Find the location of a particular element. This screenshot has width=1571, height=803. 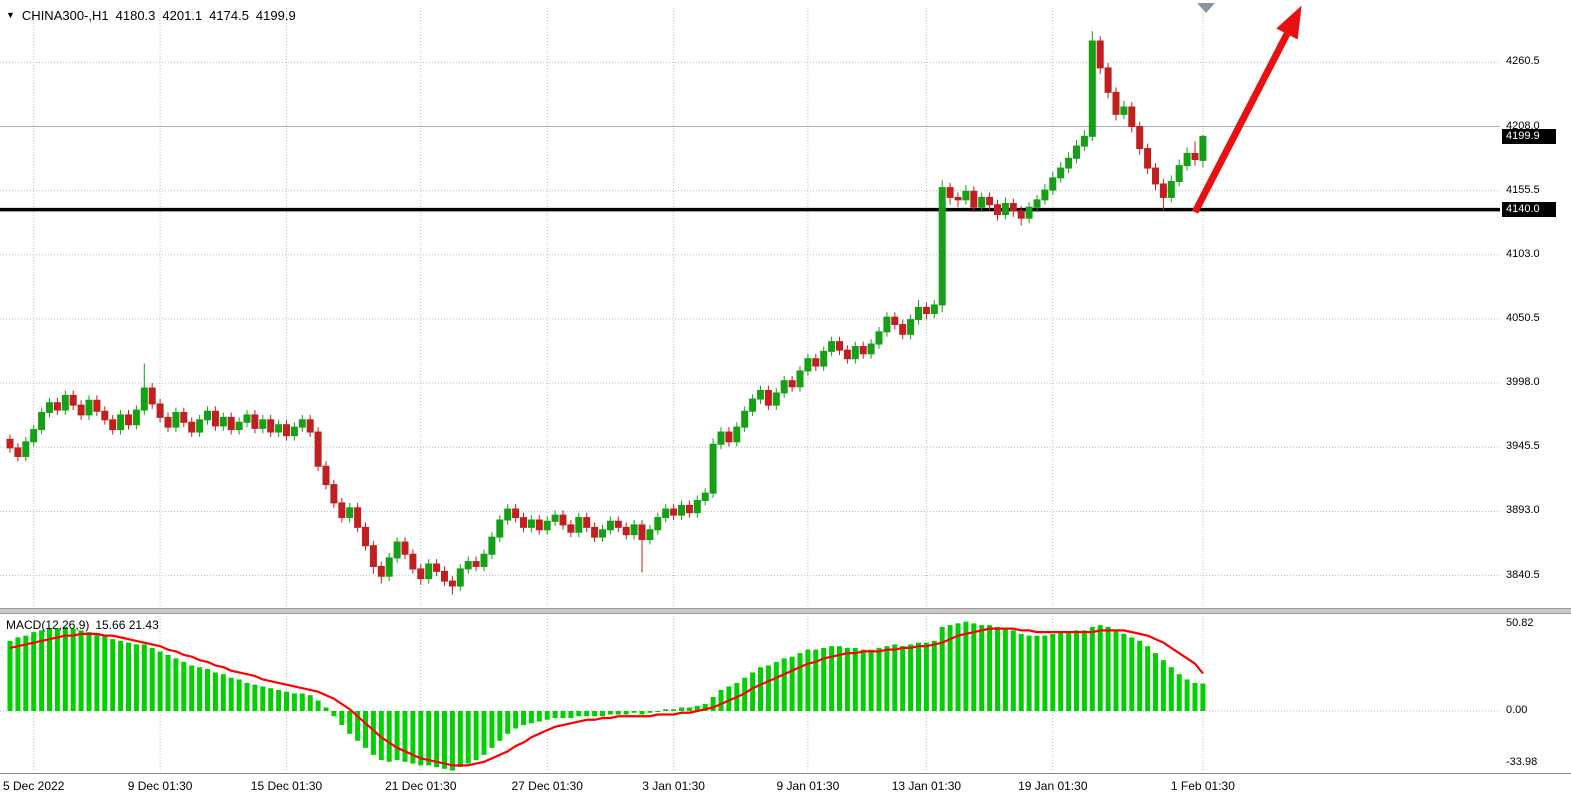

price-axis-label: 4155.5 is located at coordinates (1523, 189).